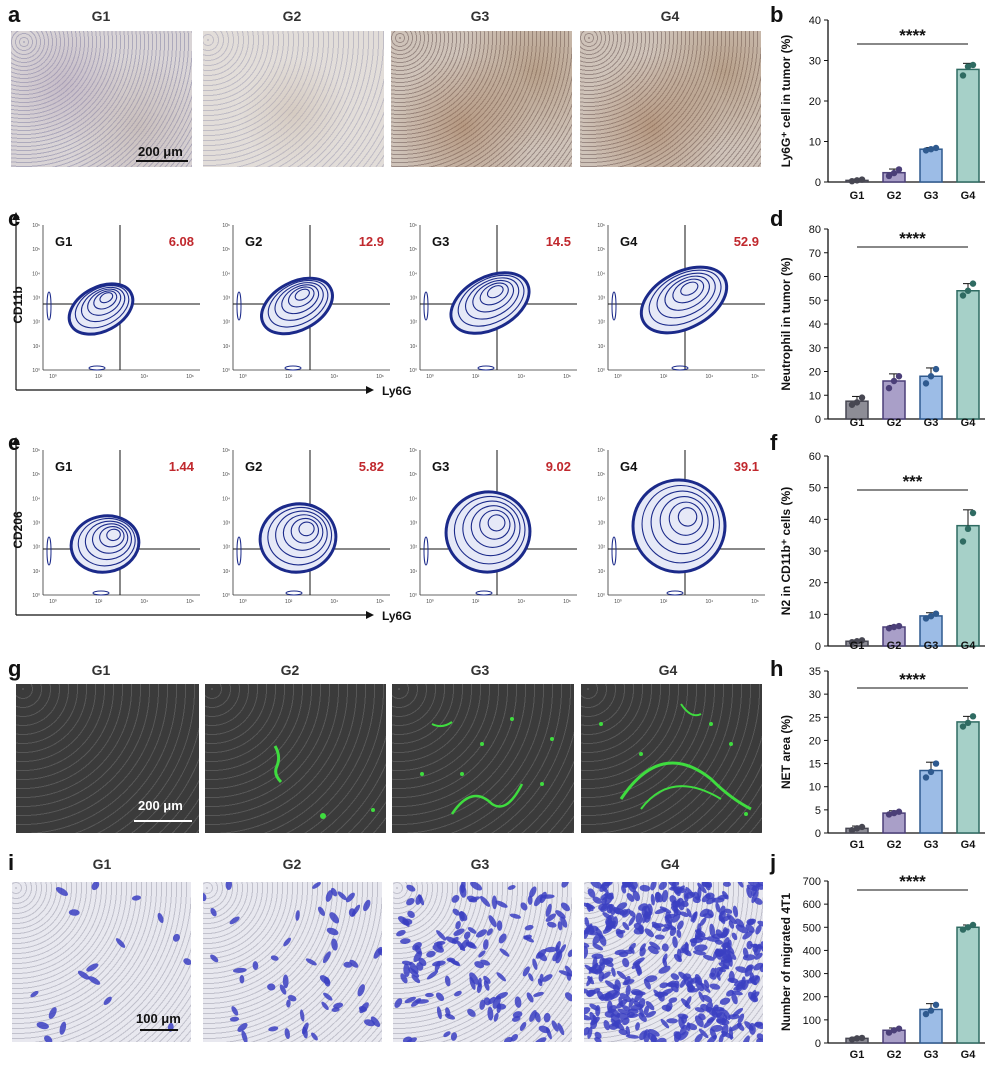 This screenshot has width=1000, height=1071. What do you see at coordinates (480, 670) in the screenshot?
I see `group-label-g-g3: G3` at bounding box center [480, 670].